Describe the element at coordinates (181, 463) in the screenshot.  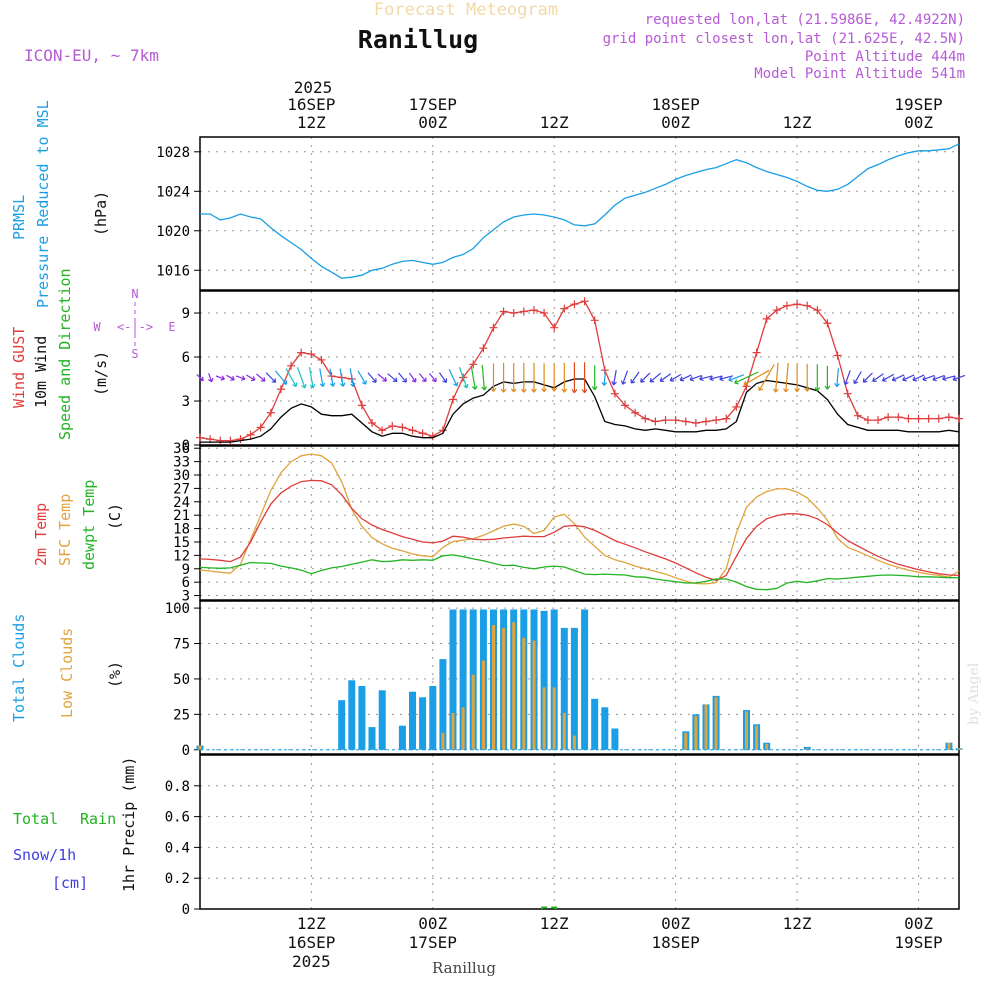
I see `ytick-label: 33` at that location.